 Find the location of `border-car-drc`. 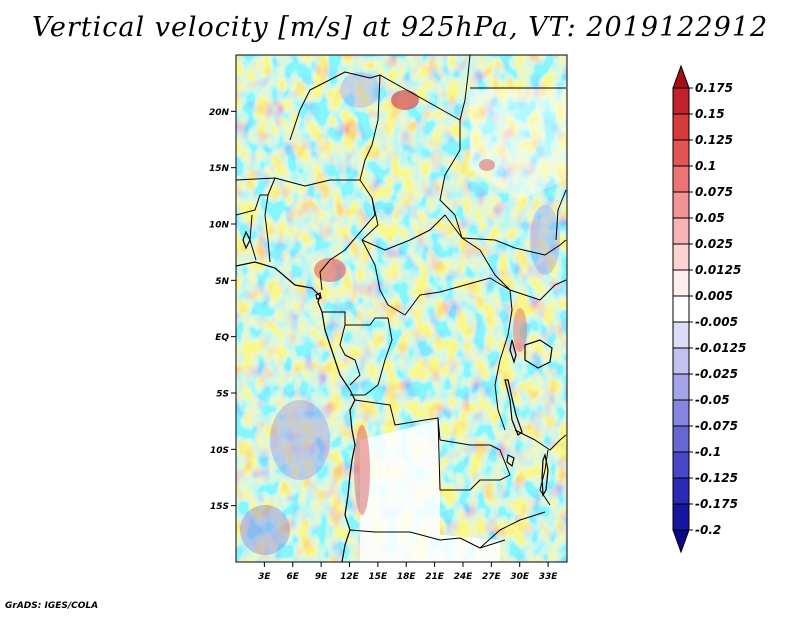

border-car-drc is located at coordinates (457, 296).